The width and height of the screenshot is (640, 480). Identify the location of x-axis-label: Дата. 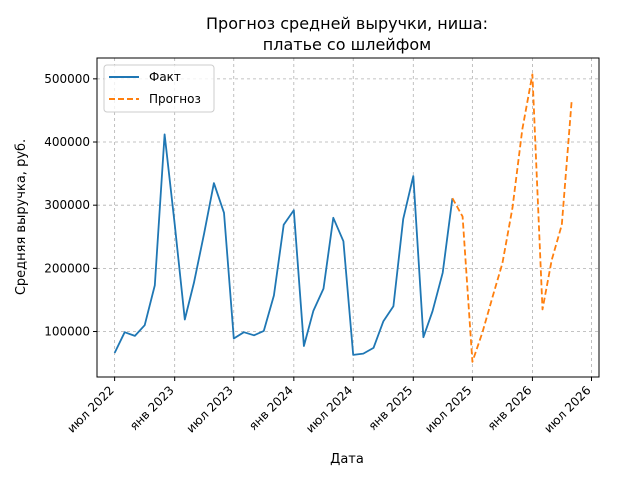
(347, 459).